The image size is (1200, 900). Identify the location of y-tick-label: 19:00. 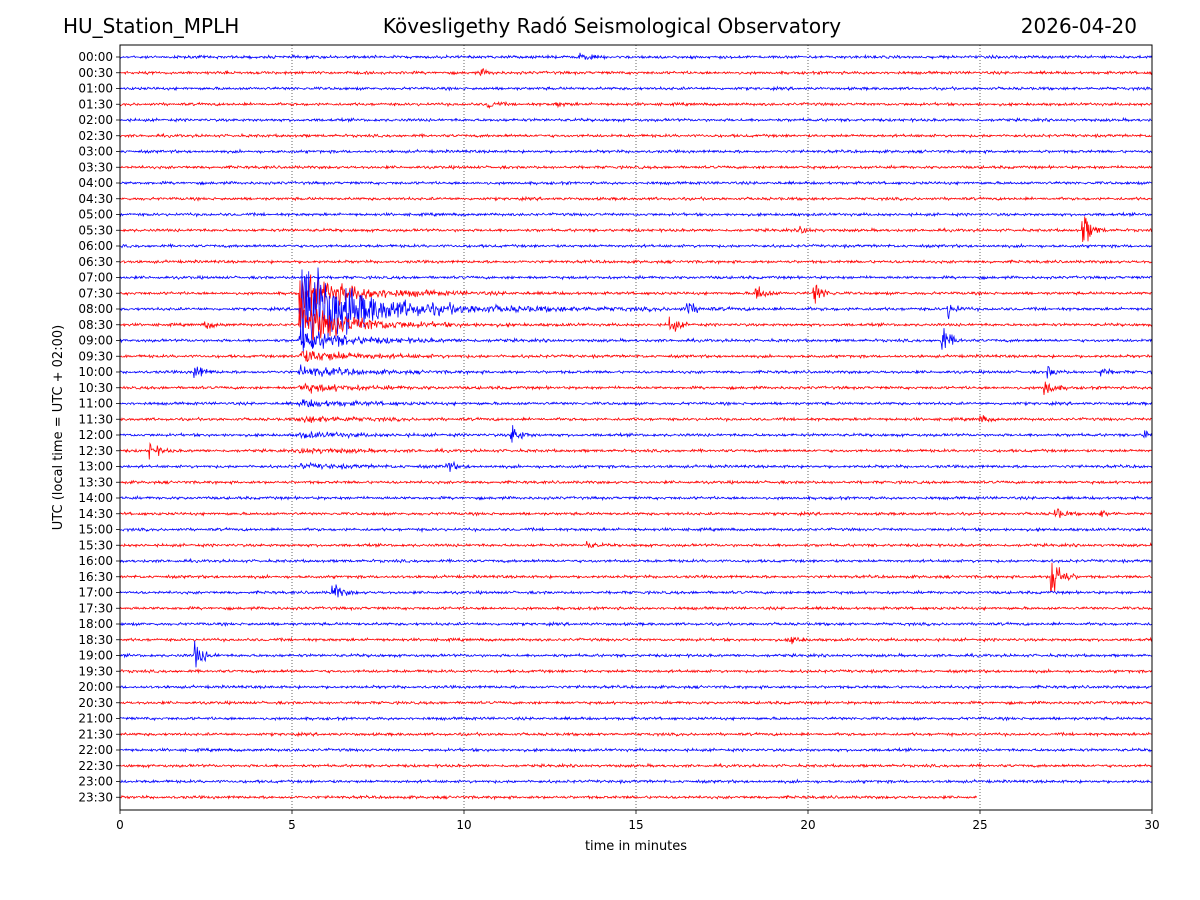
(95, 656).